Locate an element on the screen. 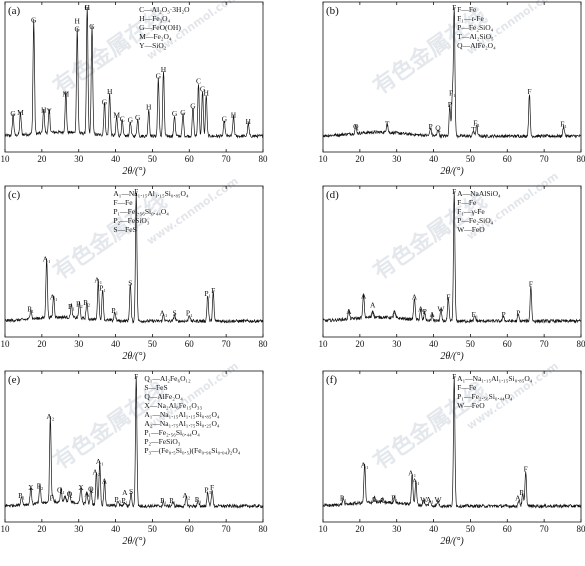 Image resolution: width=585 pixels, height=566 pixels. panel-5-xtick-label-0: 10 is located at coordinates (324, 529).